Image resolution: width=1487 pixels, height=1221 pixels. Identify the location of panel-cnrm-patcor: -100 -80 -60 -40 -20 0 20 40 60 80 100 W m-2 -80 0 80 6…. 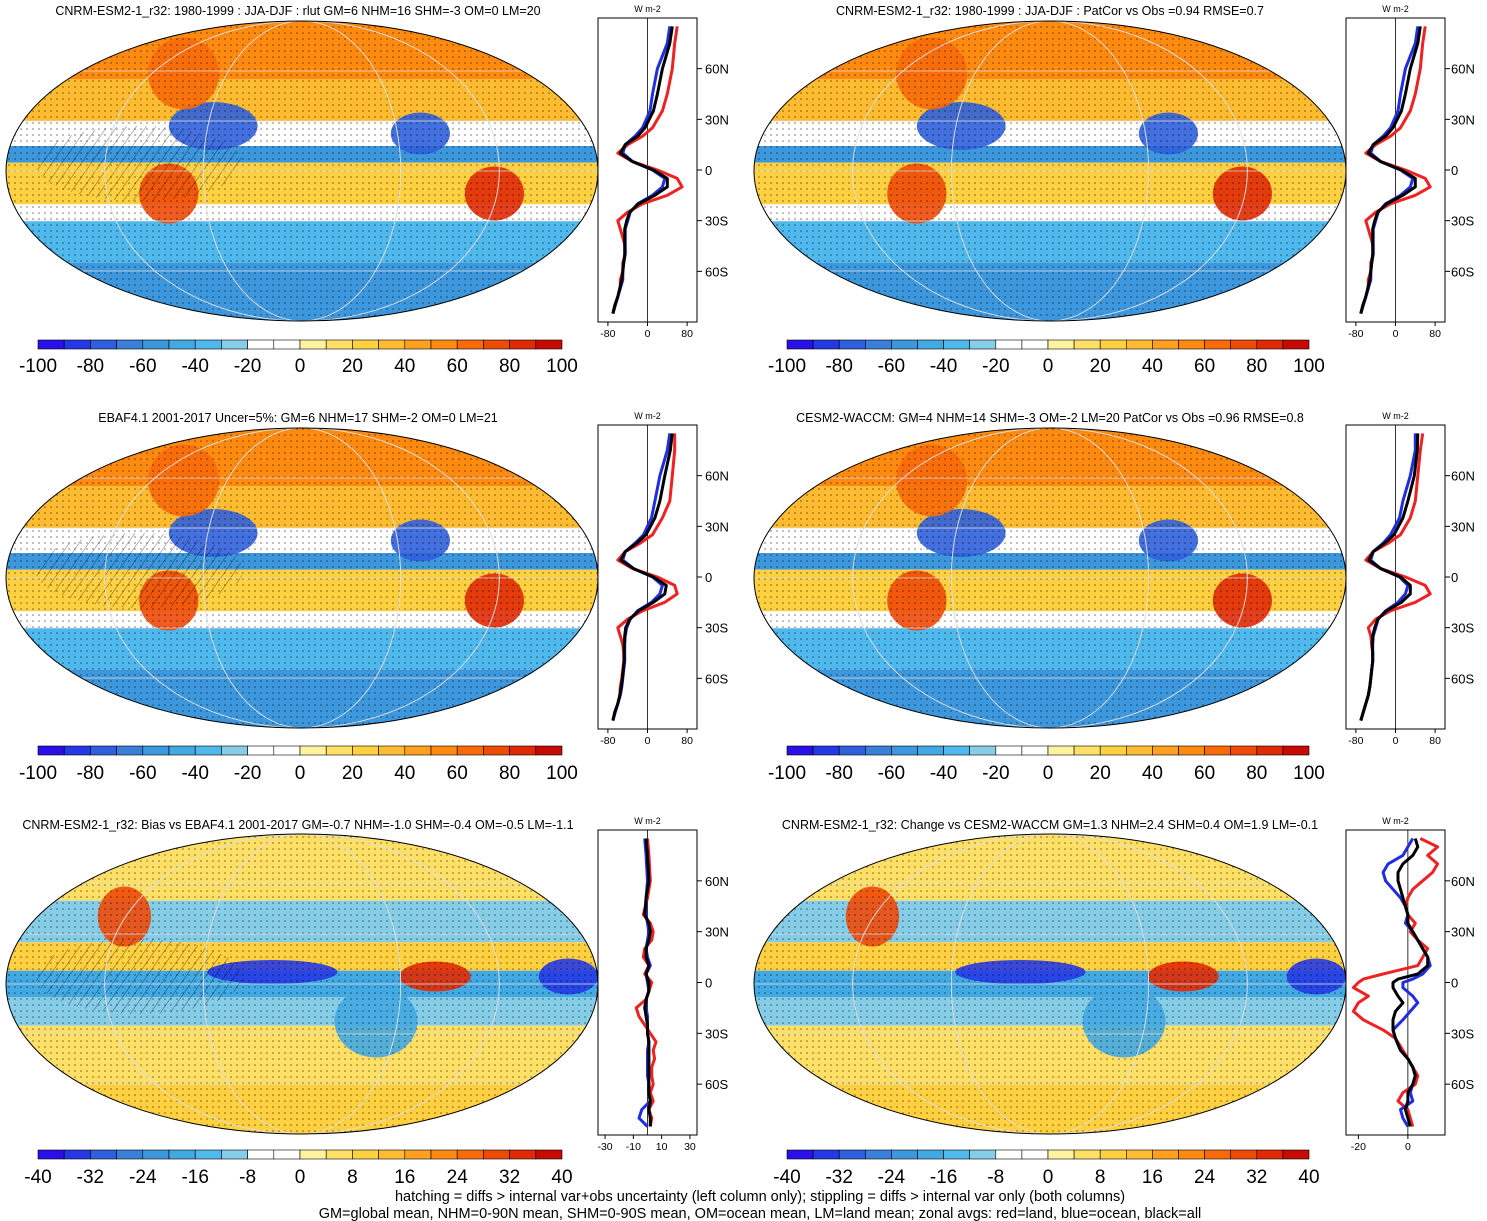
(1114, 190).